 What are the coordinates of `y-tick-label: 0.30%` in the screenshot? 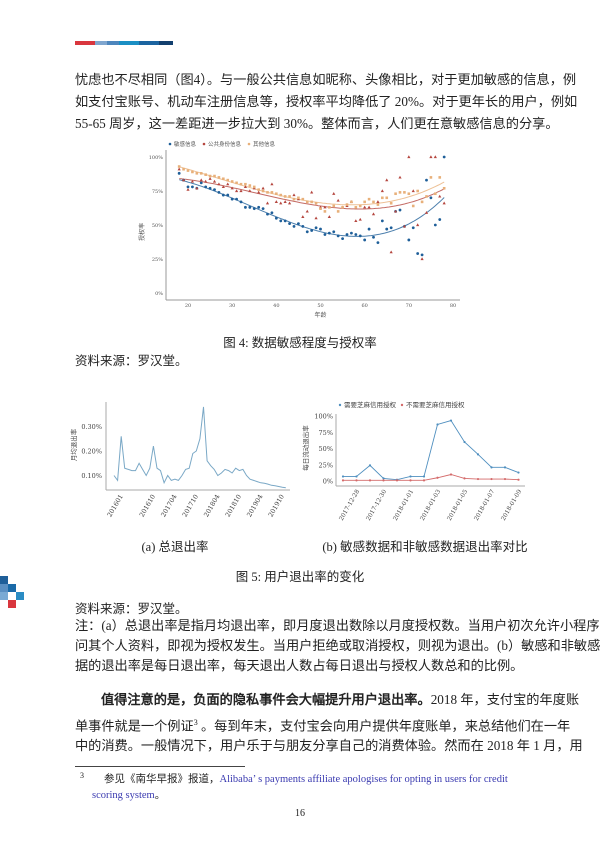 It's located at (91, 427).